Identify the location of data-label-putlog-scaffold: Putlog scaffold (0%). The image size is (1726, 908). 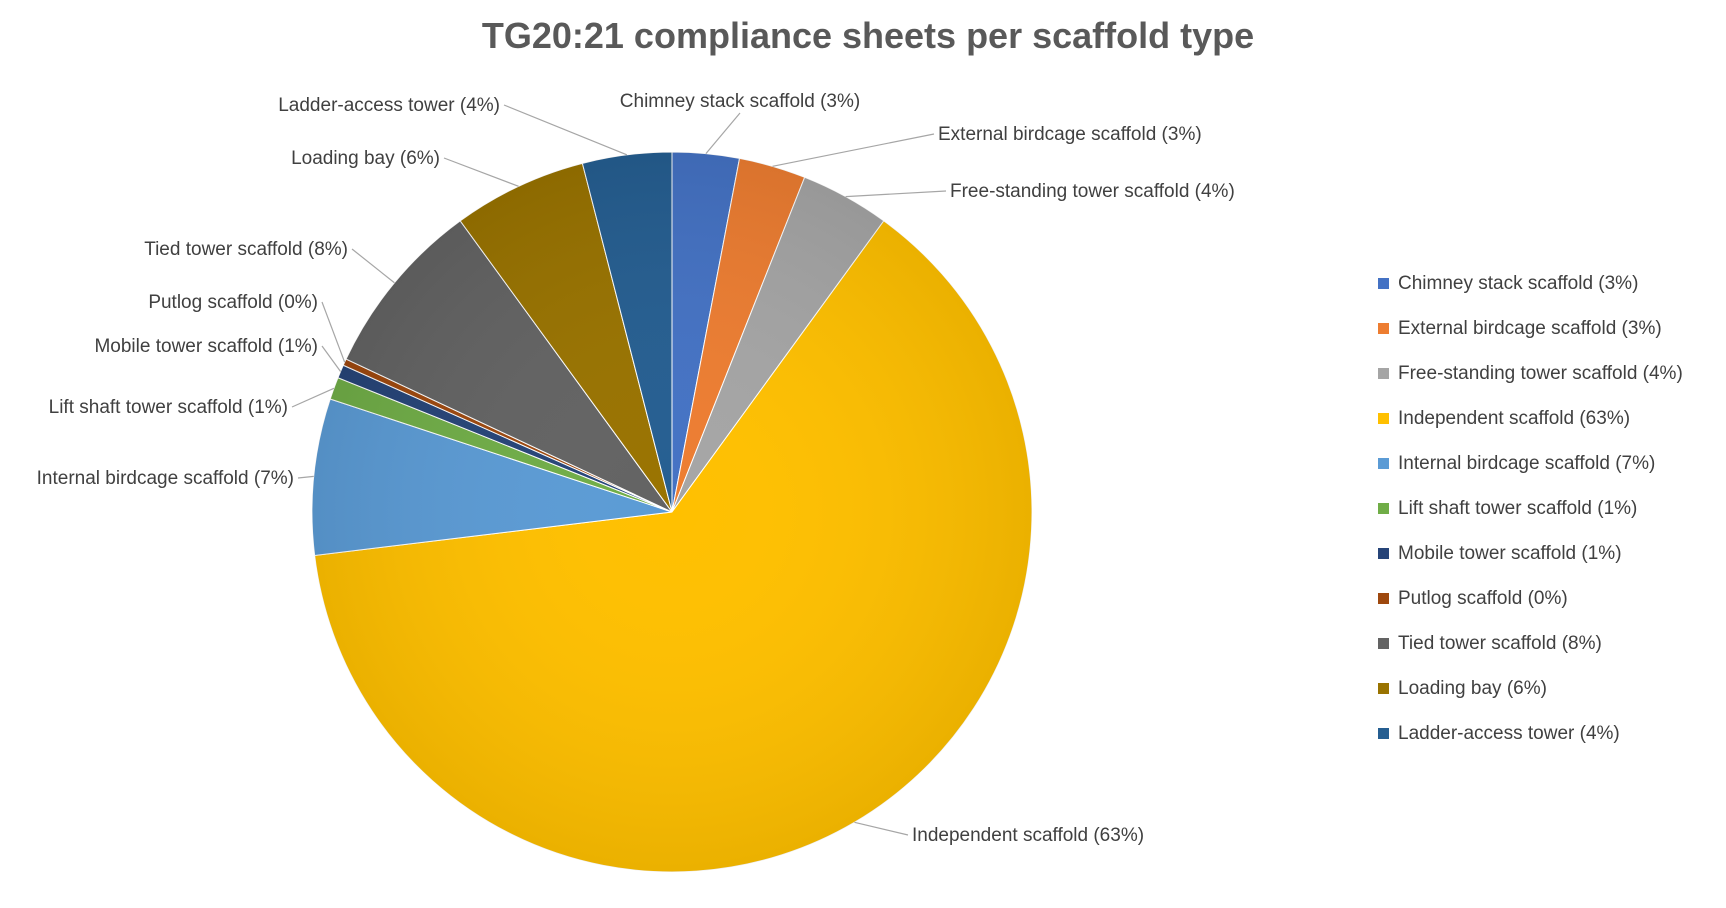
(233, 302).